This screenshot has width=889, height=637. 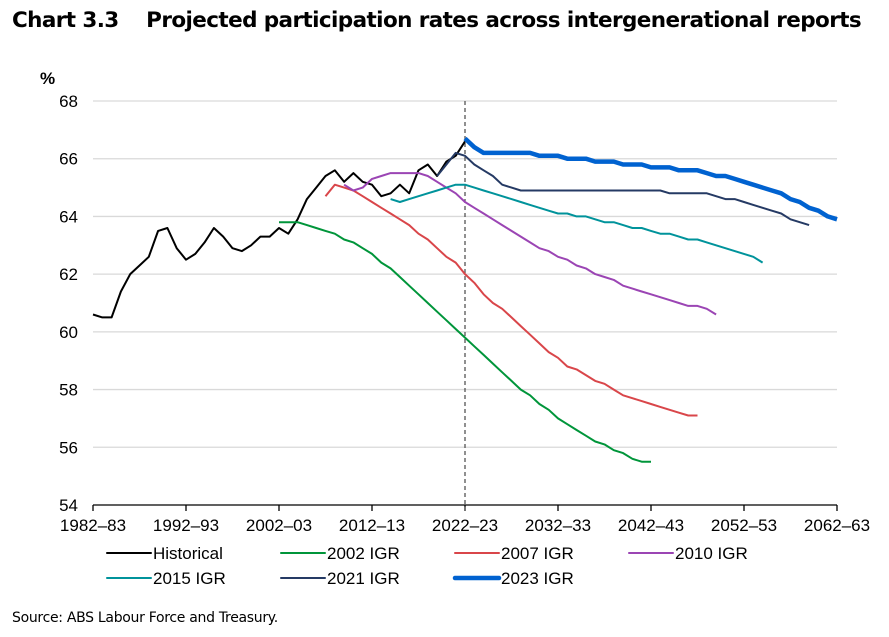 I want to click on y-tick-label: 62, so click(x=68, y=274).